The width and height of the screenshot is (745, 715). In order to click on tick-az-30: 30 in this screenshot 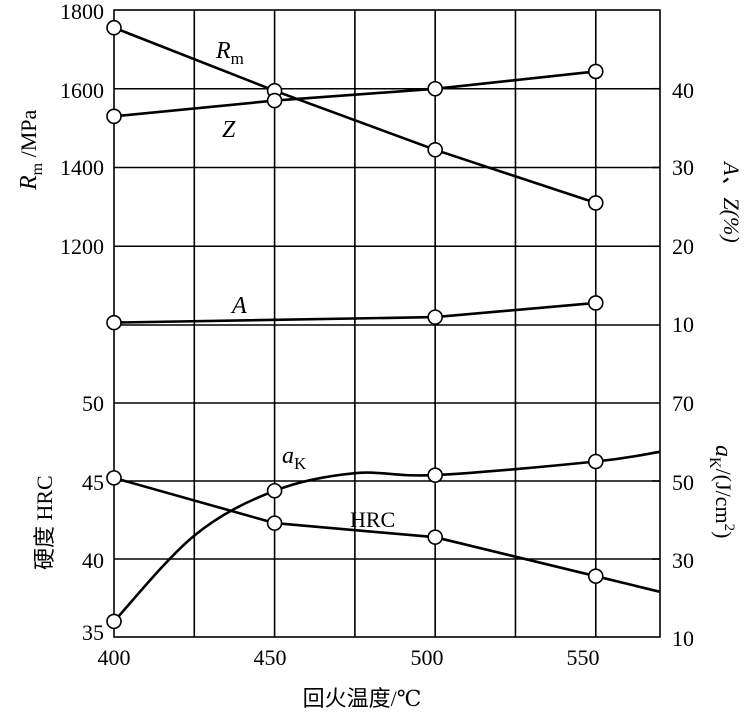, I will do `click(683, 167)`.